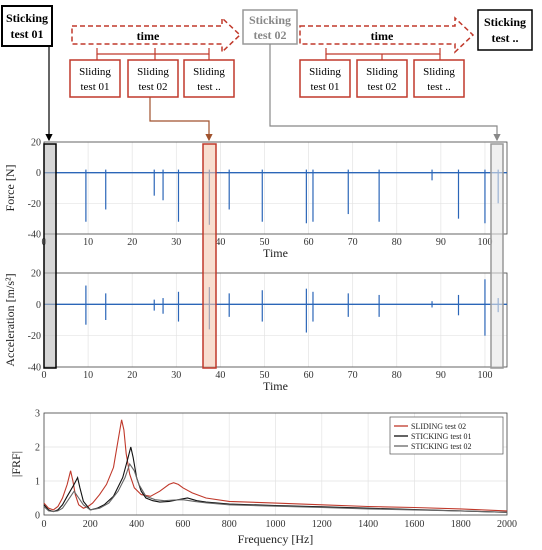 Image resolution: width=542 pixels, height=550 pixels. I want to click on x-tick-label: 600, so click(182, 524).